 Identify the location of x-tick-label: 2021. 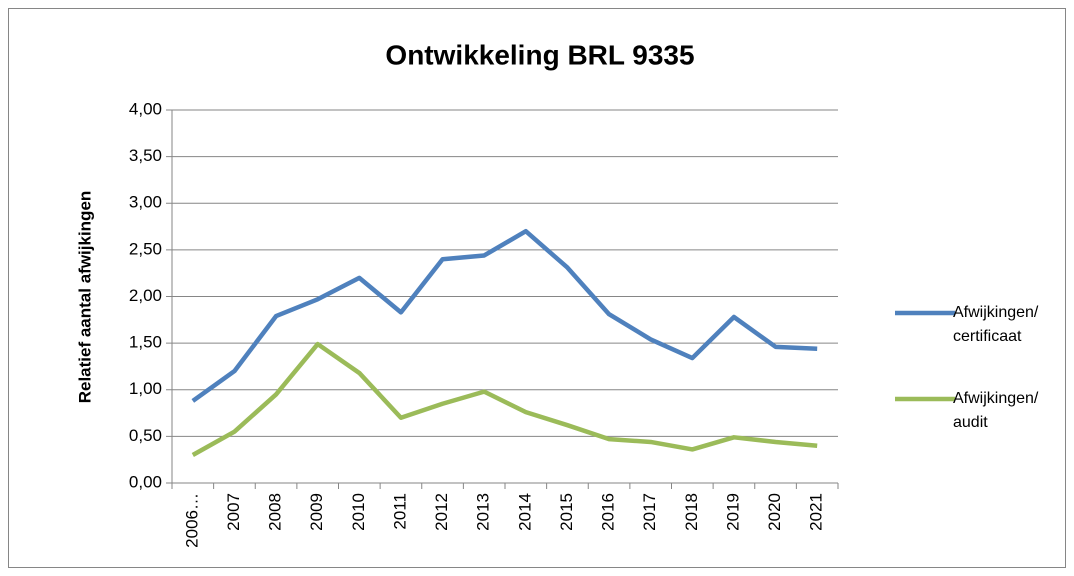
(816, 512).